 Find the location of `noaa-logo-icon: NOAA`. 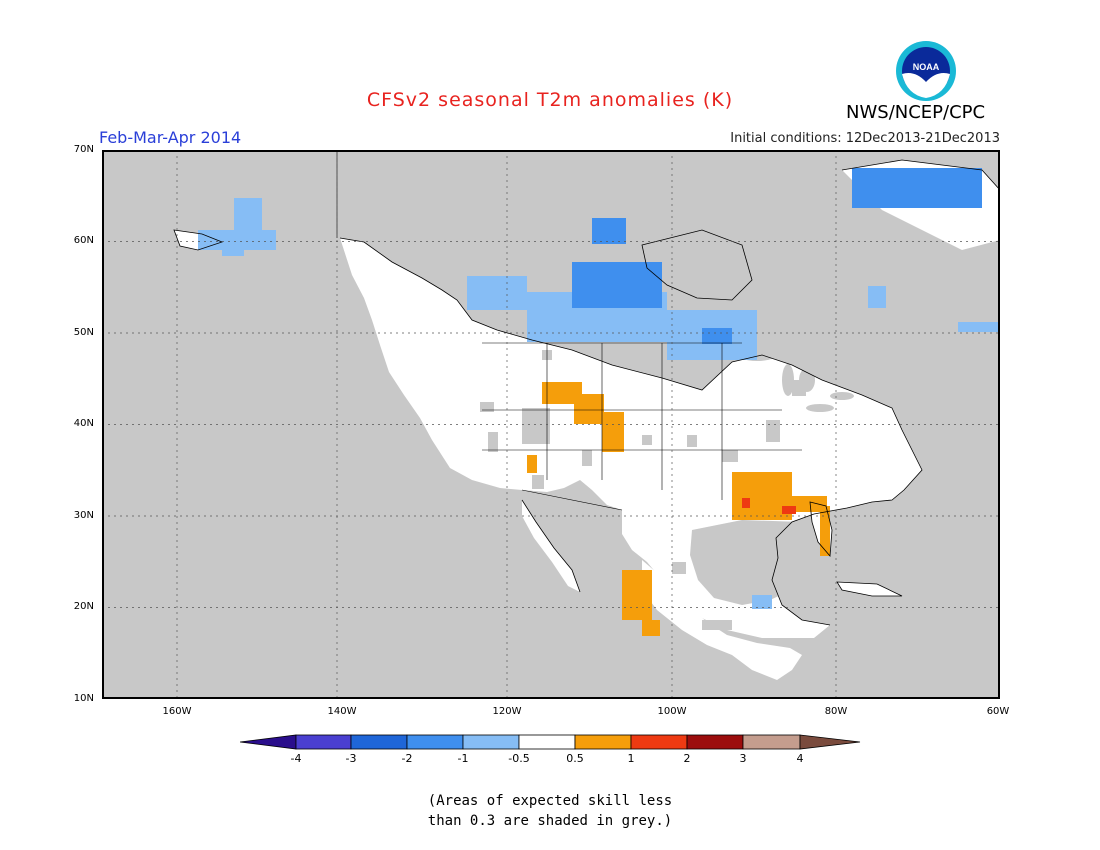

noaa-logo-icon: NOAA is located at coordinates (926, 71).